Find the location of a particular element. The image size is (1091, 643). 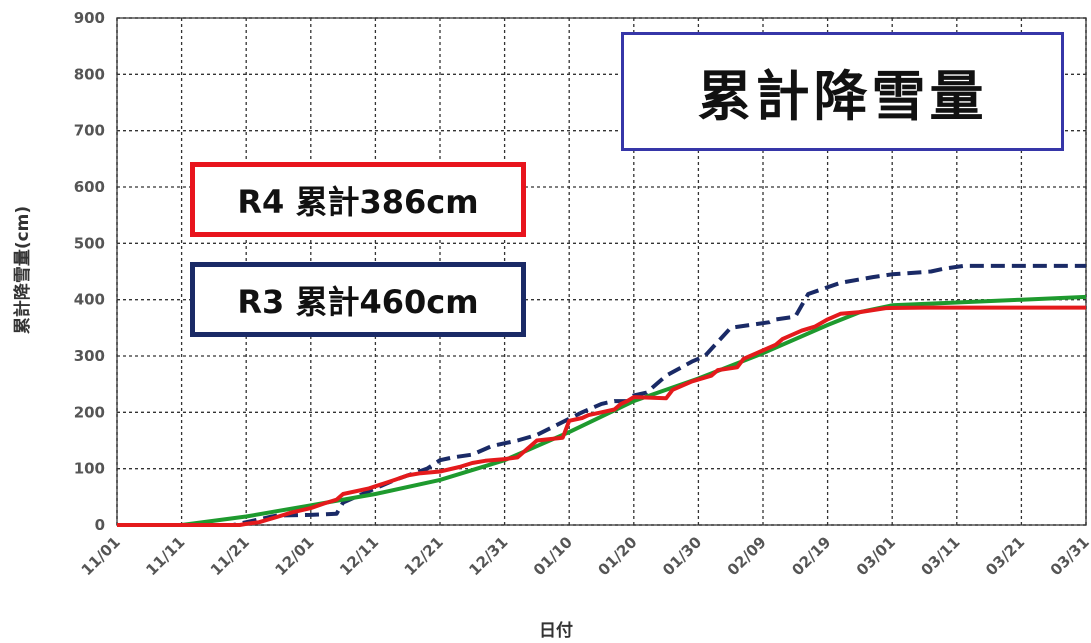

x-tick-label: 02/09 is located at coordinates (747, 556).